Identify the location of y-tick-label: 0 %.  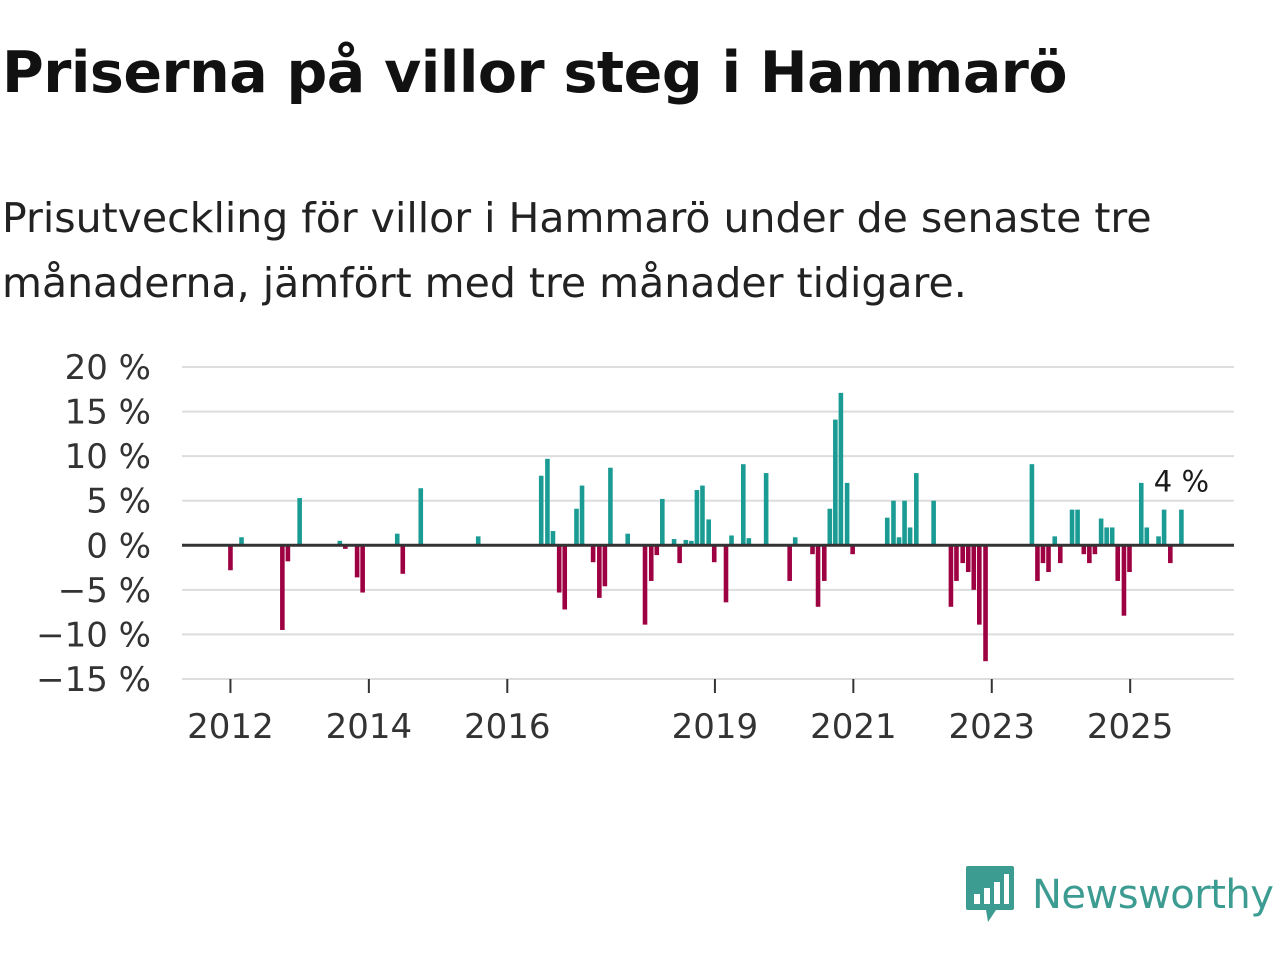
(118, 546).